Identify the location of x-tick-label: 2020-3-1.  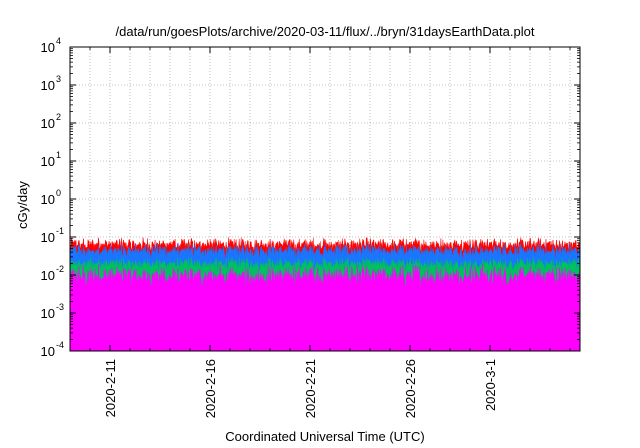
(490, 385).